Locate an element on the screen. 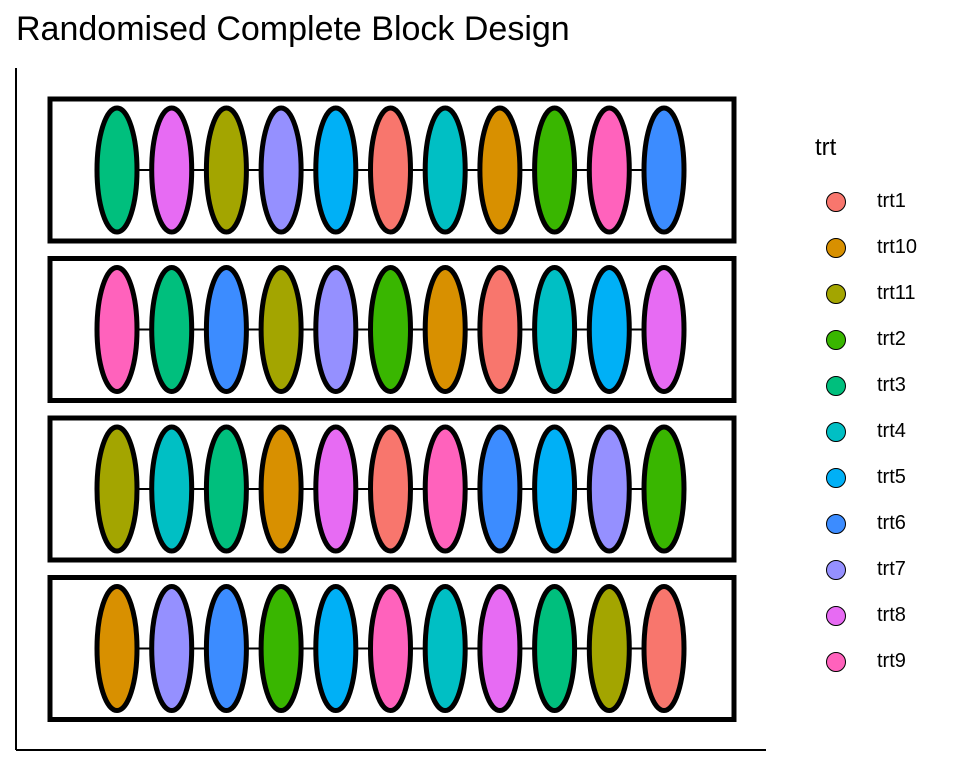  legend-label: trt2 is located at coordinates (891, 339).